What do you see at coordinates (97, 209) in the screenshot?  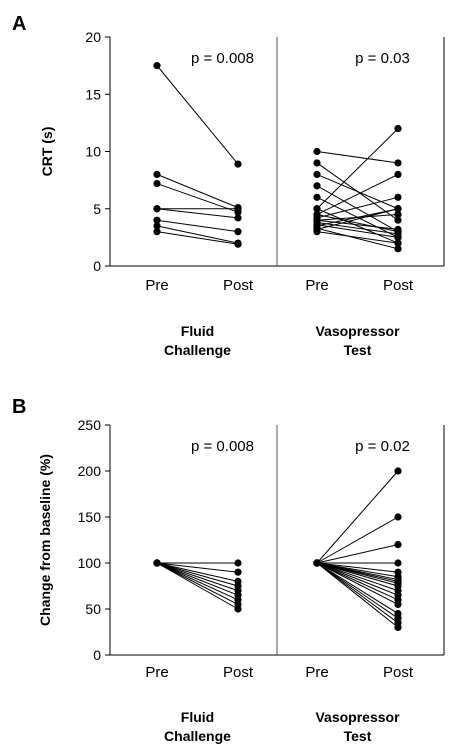 I see `y-tick-label: 5` at bounding box center [97, 209].